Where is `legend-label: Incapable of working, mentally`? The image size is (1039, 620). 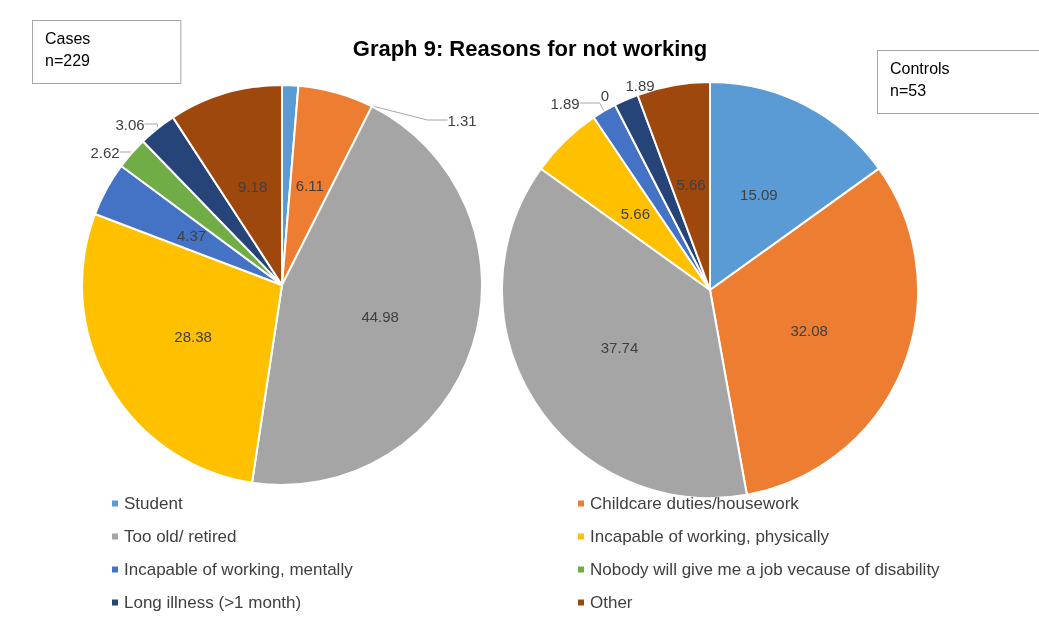 legend-label: Incapable of working, mentally is located at coordinates (239, 569).